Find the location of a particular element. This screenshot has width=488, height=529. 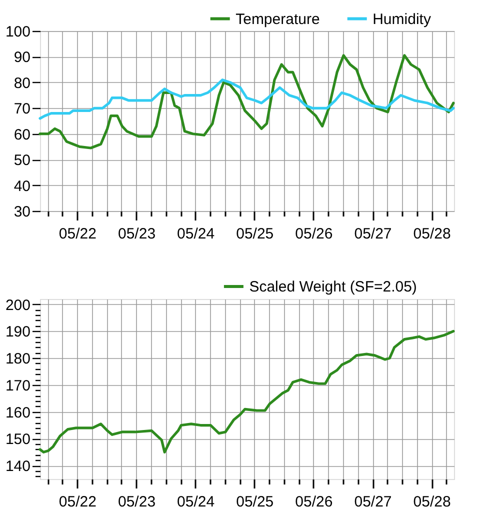

y-tick-label: 140 is located at coordinates (17, 467).